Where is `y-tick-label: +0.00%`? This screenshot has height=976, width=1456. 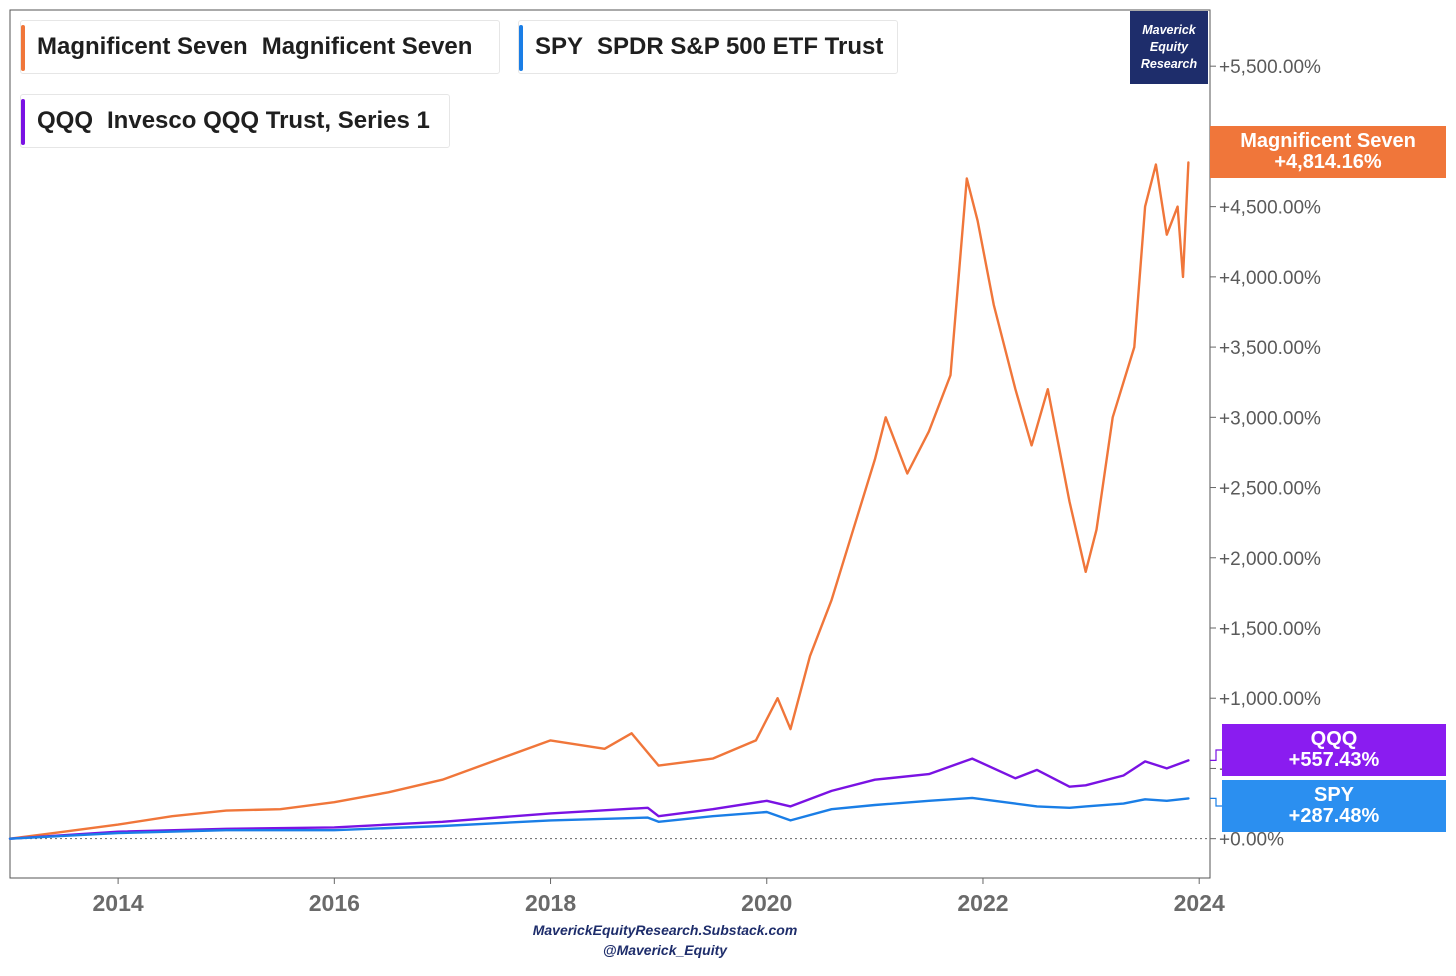
y-tick-label: +0.00% is located at coordinates (1251, 840).